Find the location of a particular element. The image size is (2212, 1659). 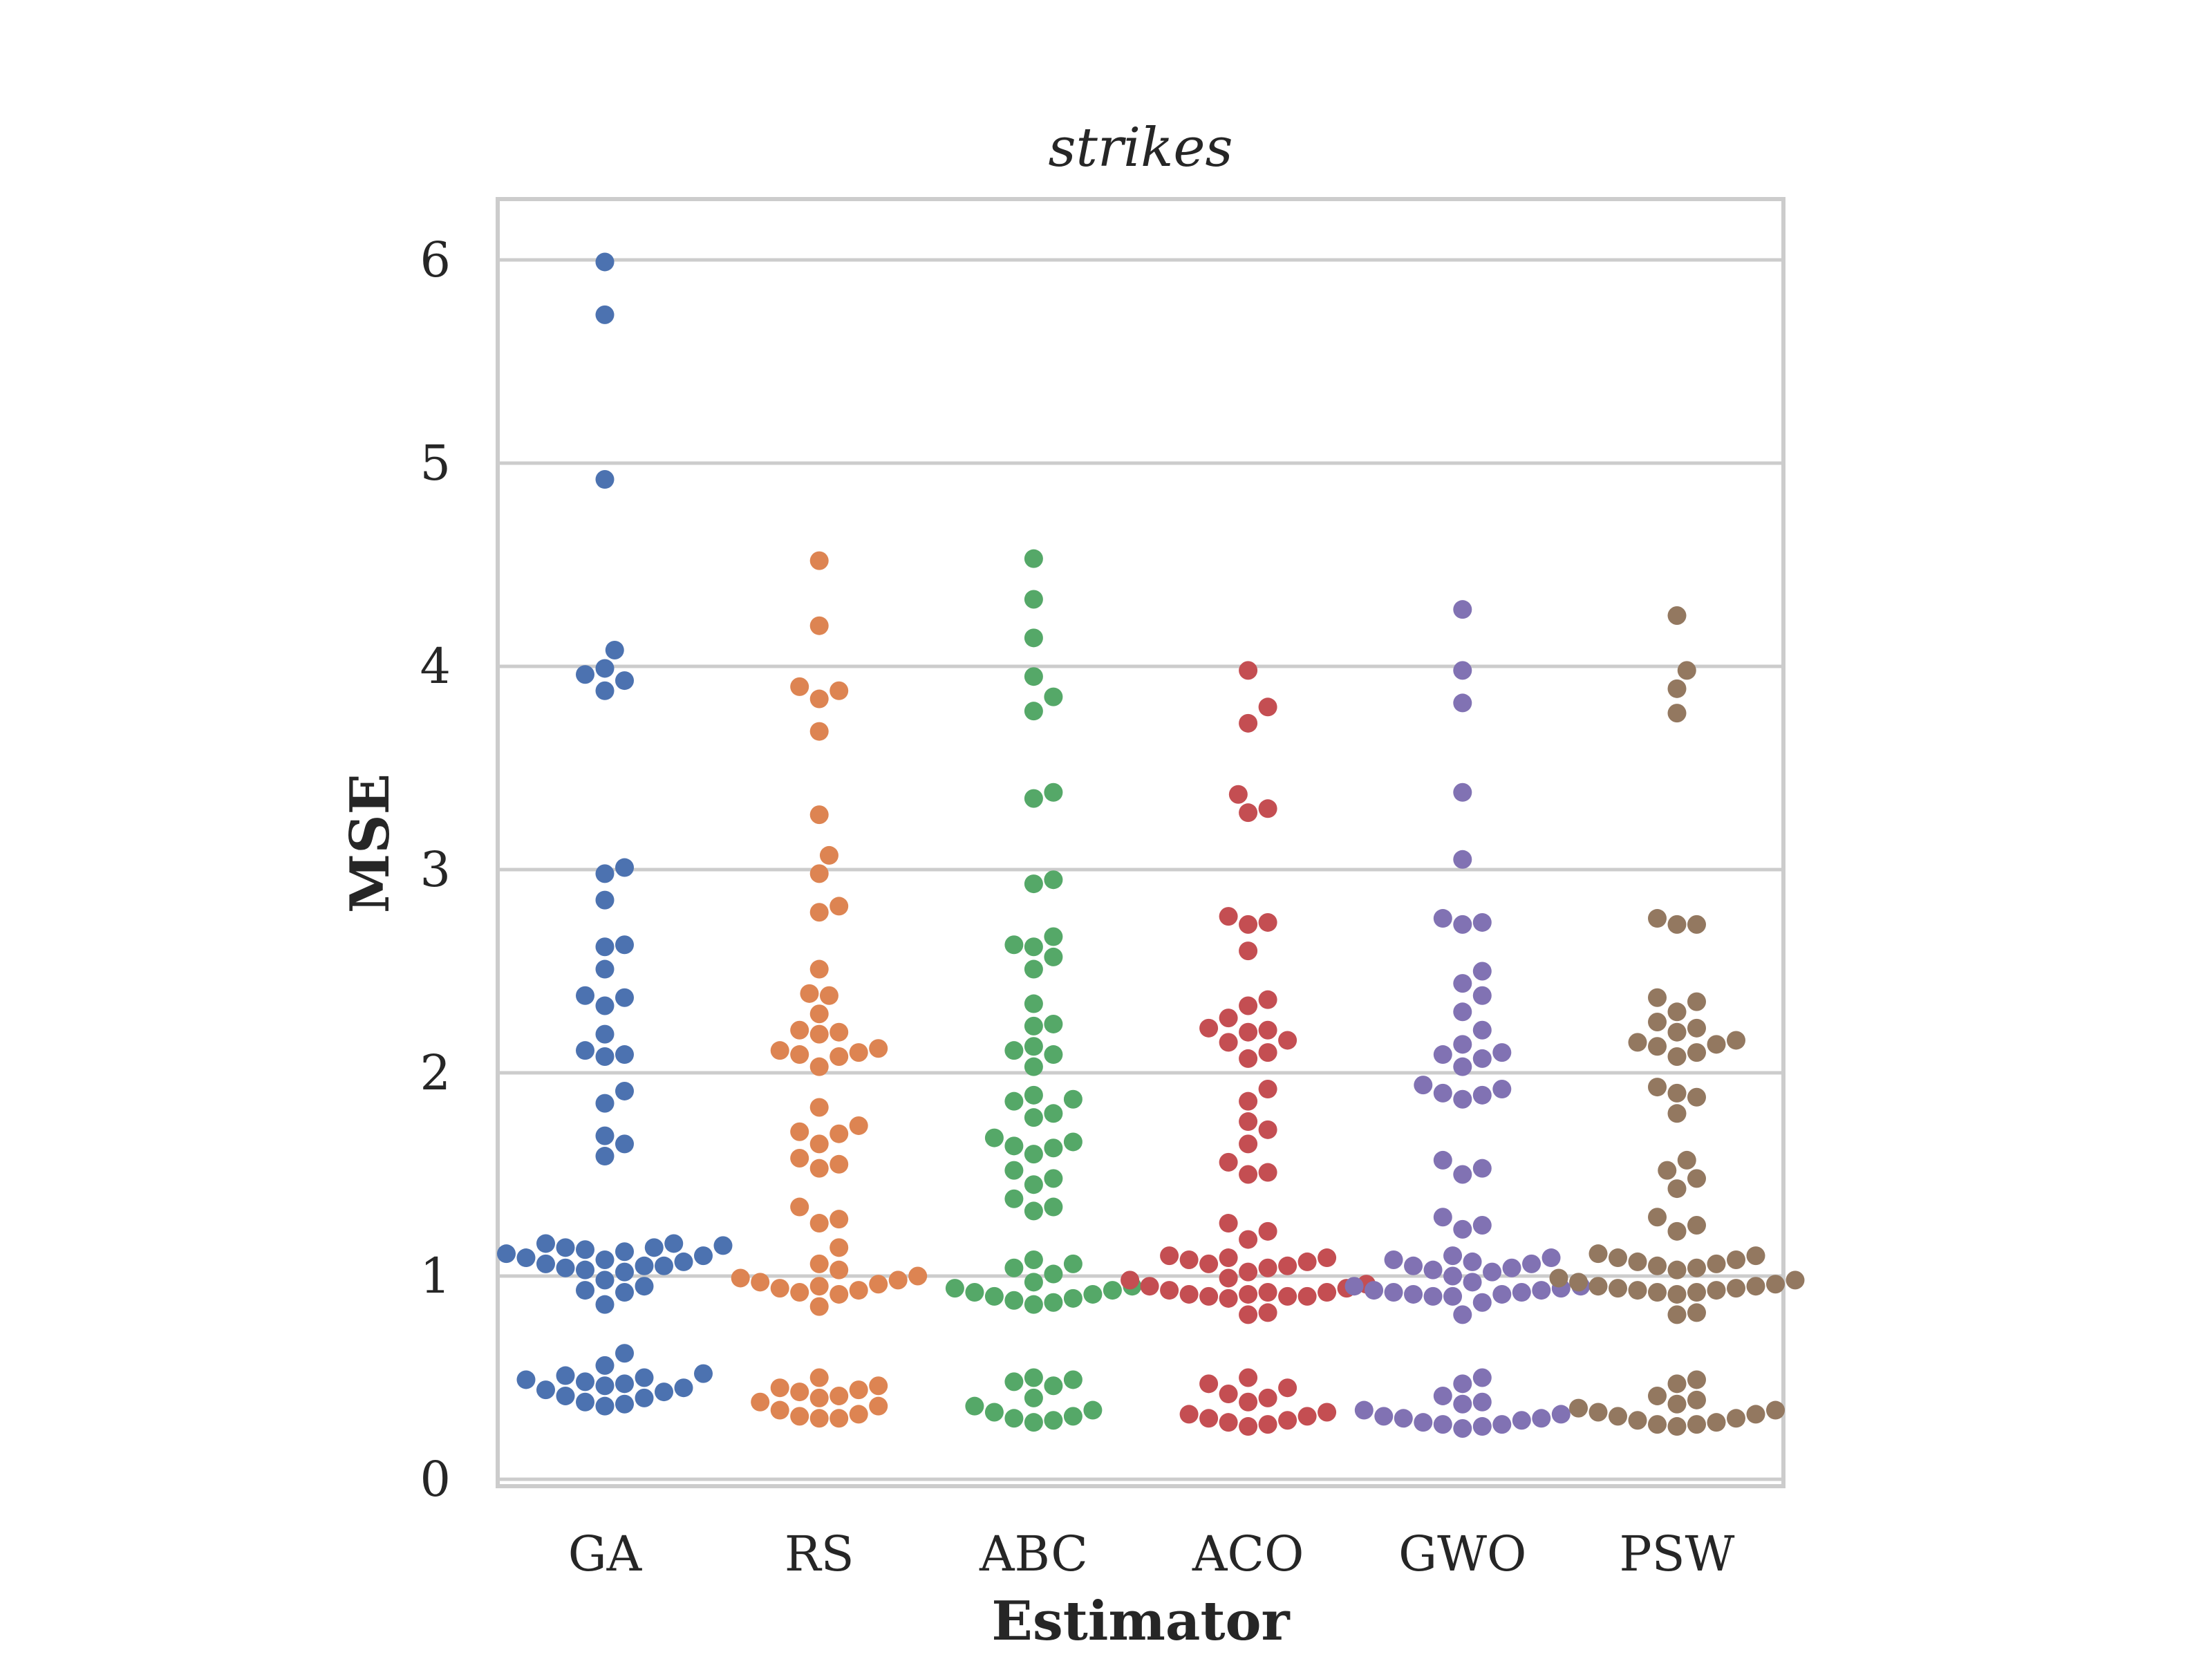

y-tick-labels: 0 1 2 3 4 5 6 is located at coordinates (435, 870).